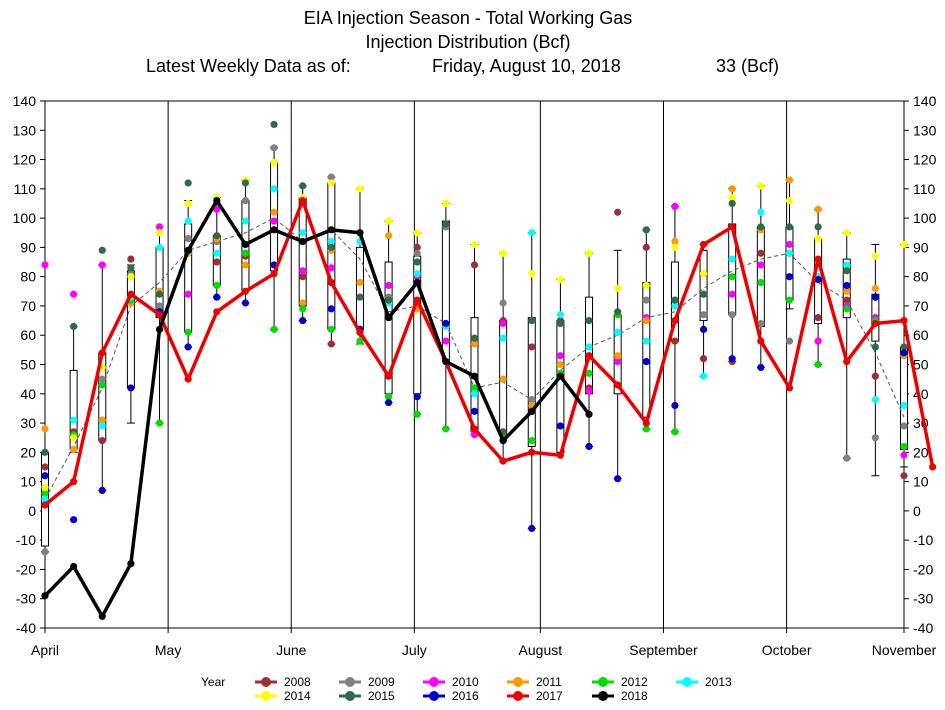 The width and height of the screenshot is (945, 710). What do you see at coordinates (620, 696) in the screenshot?
I see `legend-item-2018: 2018` at bounding box center [620, 696].